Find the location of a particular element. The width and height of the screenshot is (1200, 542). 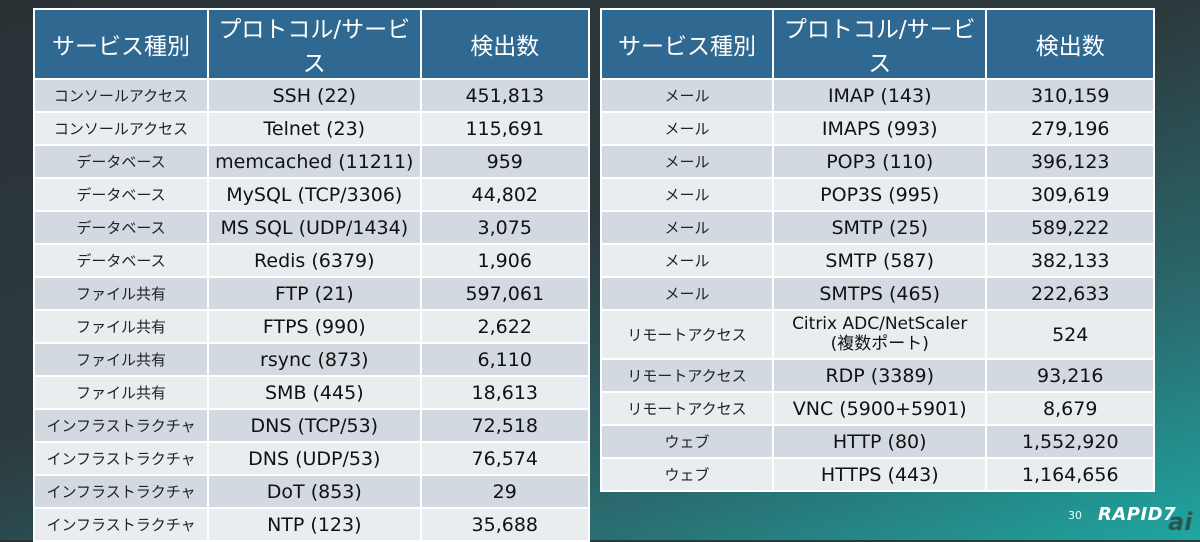

table-row: ファイル共有 SMB (445) 18,613 is located at coordinates (311, 392).